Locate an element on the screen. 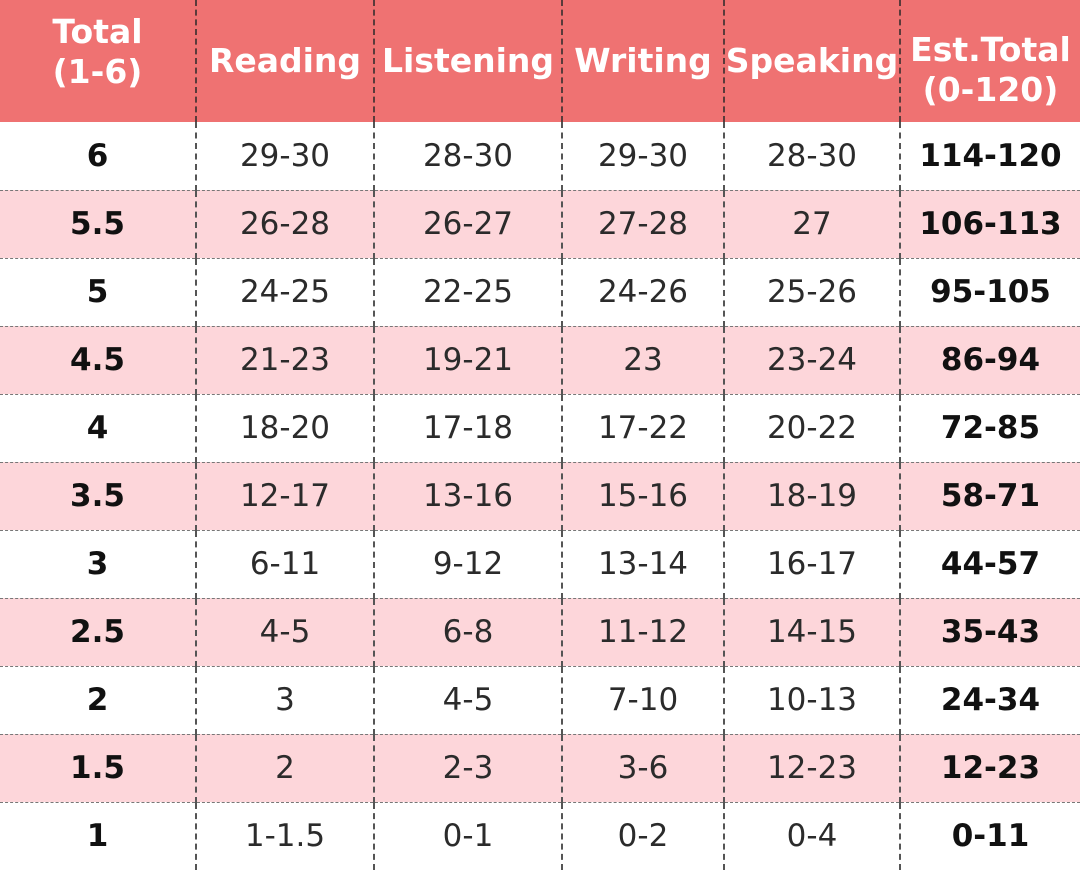 This screenshot has width=1080, height=880. cell-est-total: 95-105 is located at coordinates (989, 291).